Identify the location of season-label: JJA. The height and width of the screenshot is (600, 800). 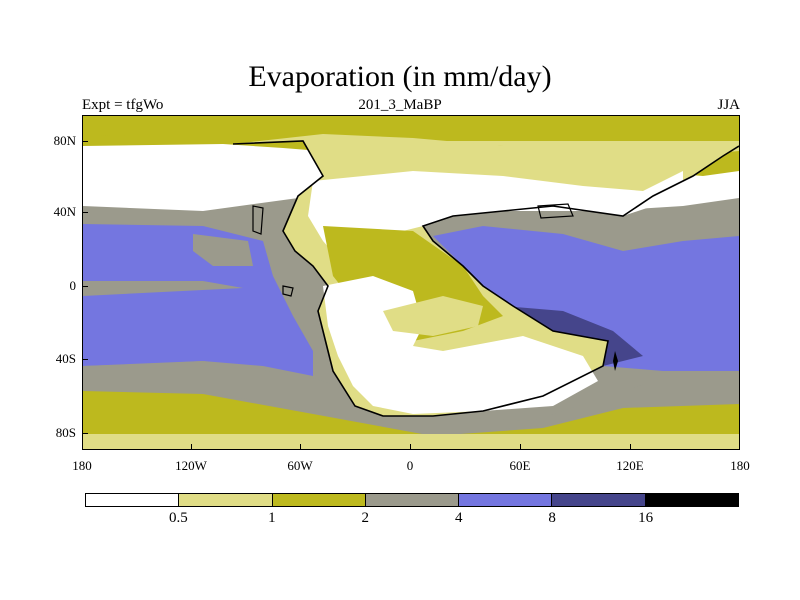
(728, 105).